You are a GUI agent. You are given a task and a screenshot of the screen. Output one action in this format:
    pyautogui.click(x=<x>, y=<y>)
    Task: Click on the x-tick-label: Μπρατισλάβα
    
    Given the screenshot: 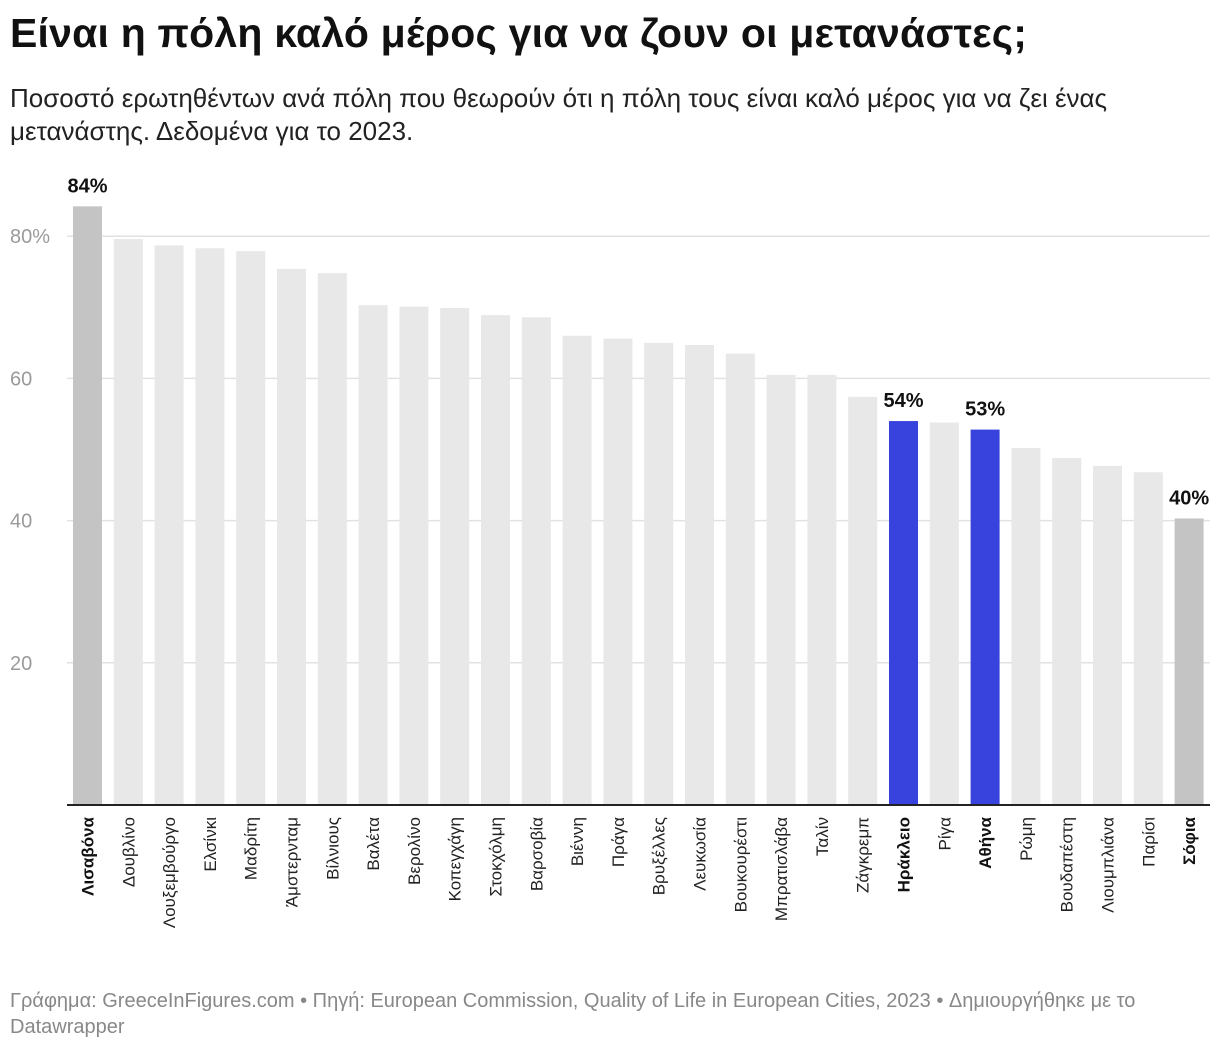 What is the action you would take?
    pyautogui.click(x=781, y=869)
    